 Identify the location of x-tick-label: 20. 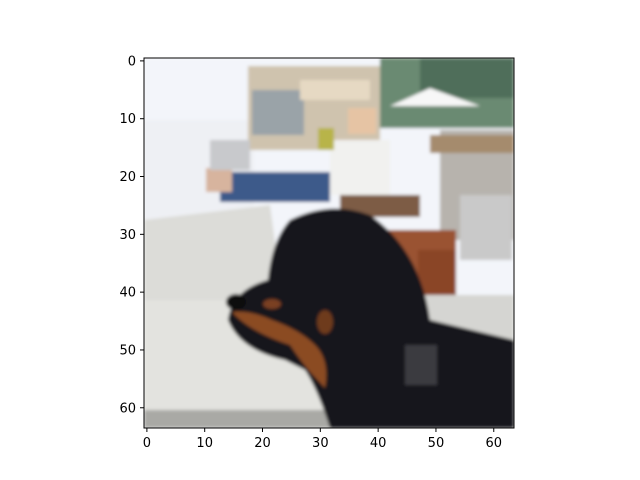
(262, 443).